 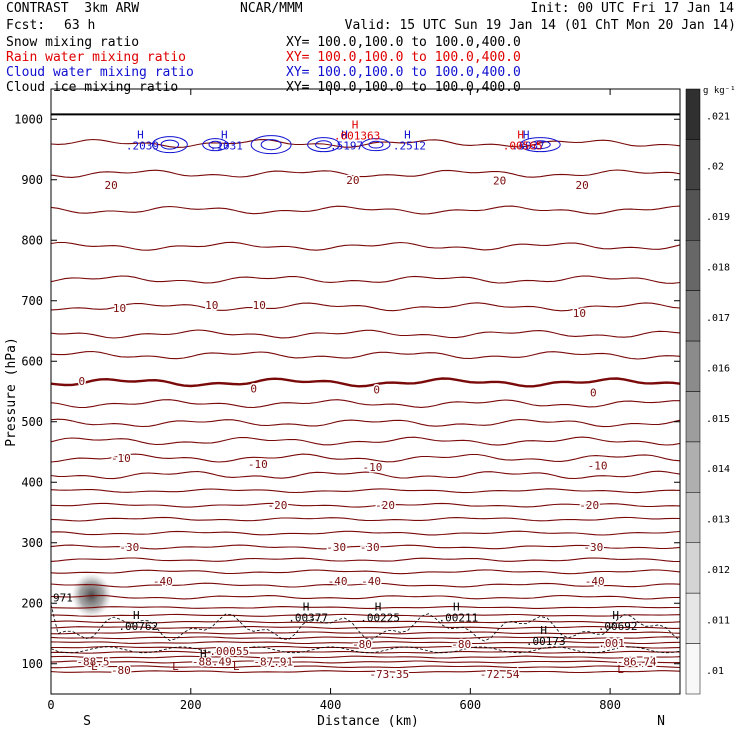 What do you see at coordinates (32, 482) in the screenshot?
I see `y-tick-label: 400` at bounding box center [32, 482].